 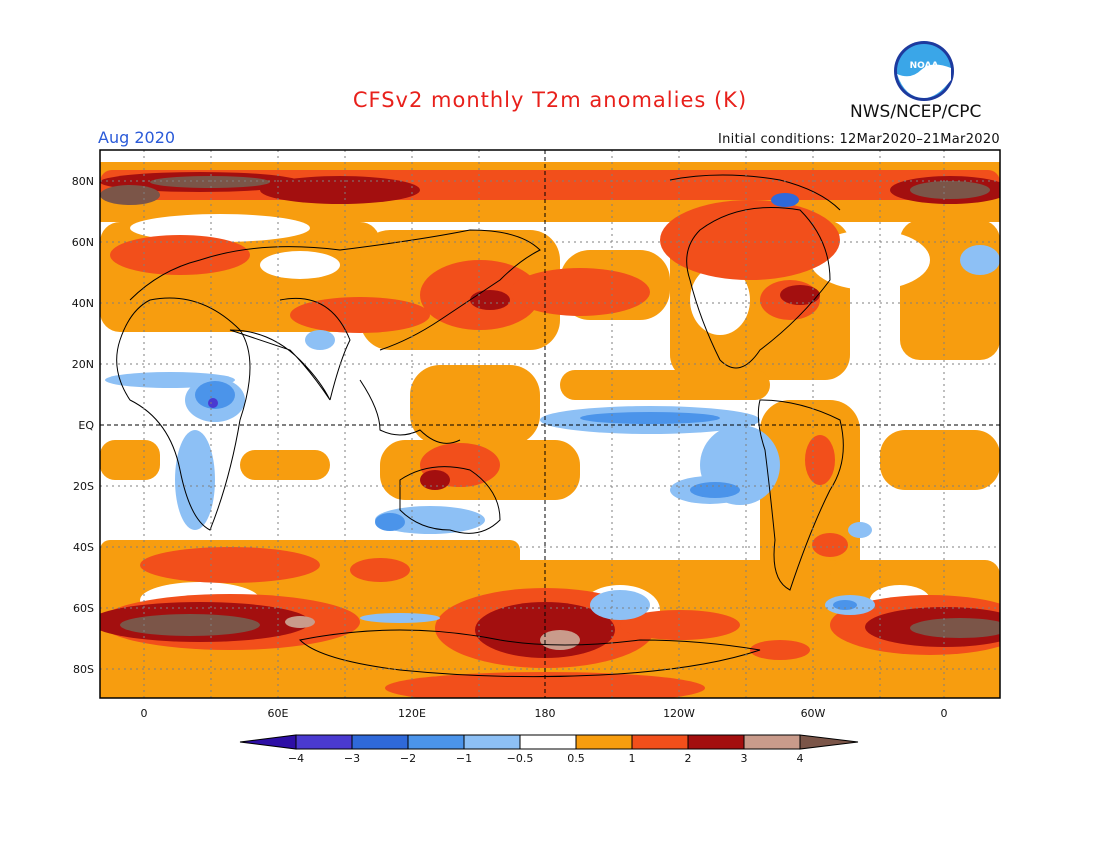 What do you see at coordinates (550, 100) in the screenshot?
I see `map-title: CFSv2 monthly T2m anomalies (K)` at bounding box center [550, 100].